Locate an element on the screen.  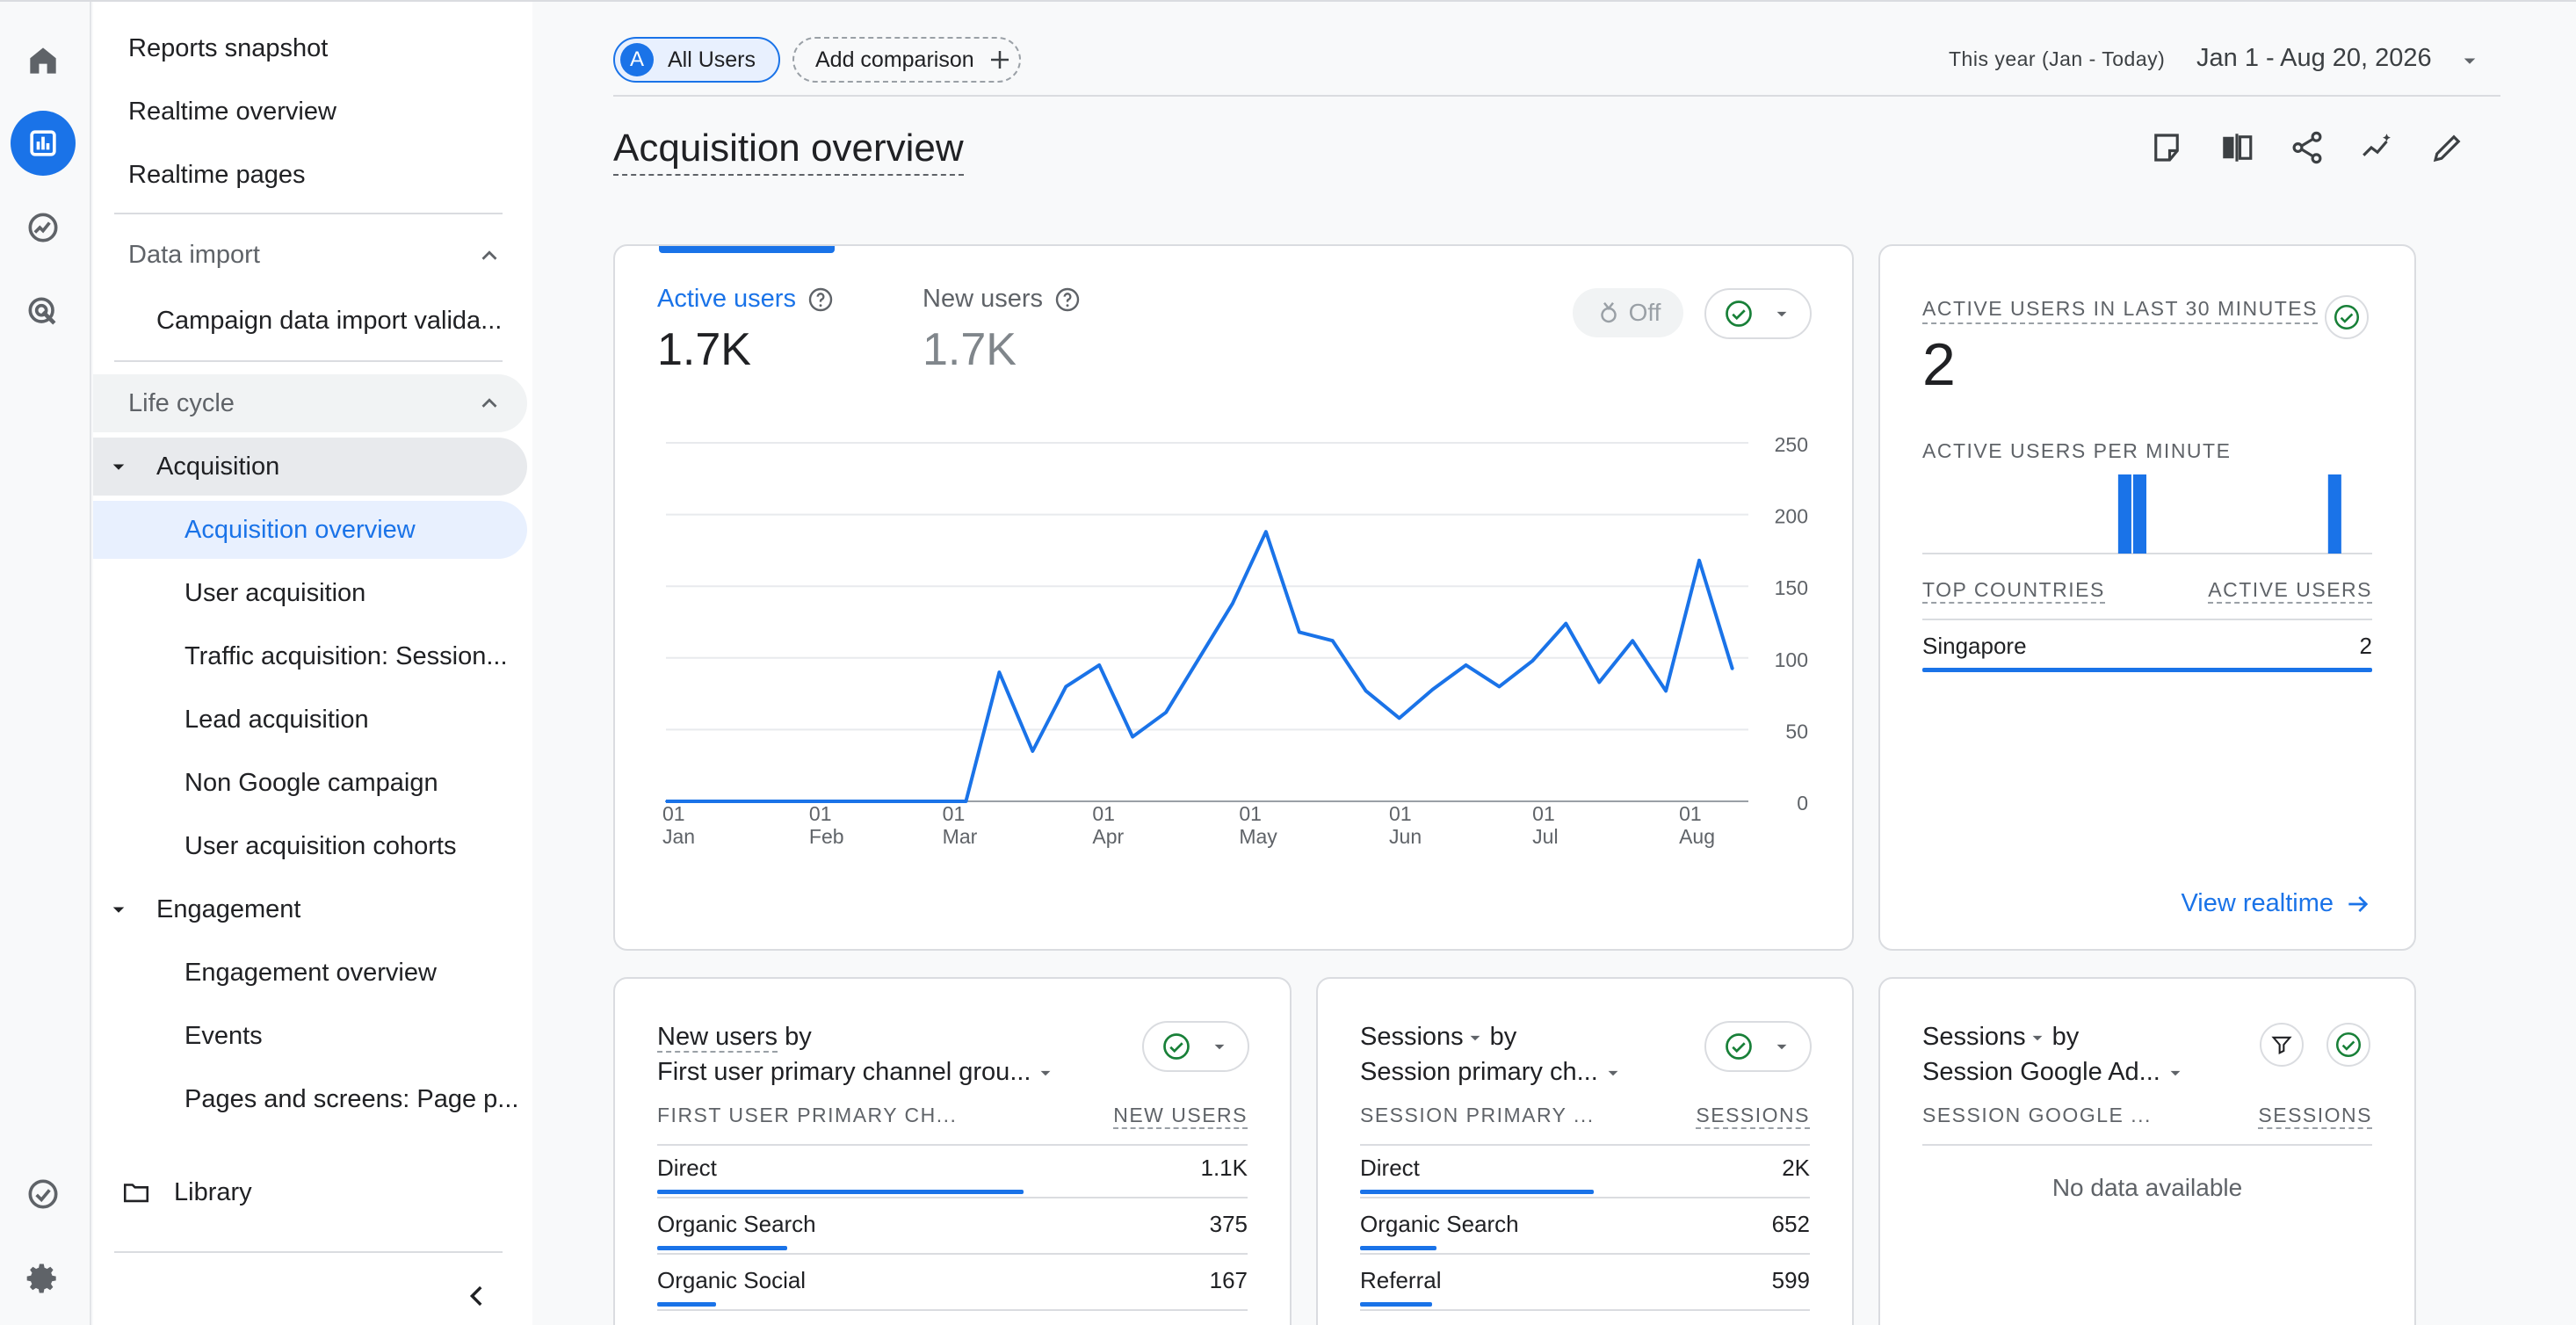
anomaly-toggle: Off is located at coordinates (1628, 312).